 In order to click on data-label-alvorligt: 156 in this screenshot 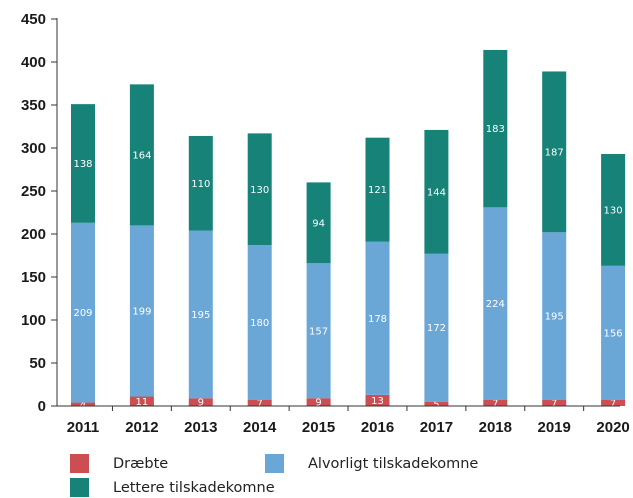, I will do `click(613, 333)`.